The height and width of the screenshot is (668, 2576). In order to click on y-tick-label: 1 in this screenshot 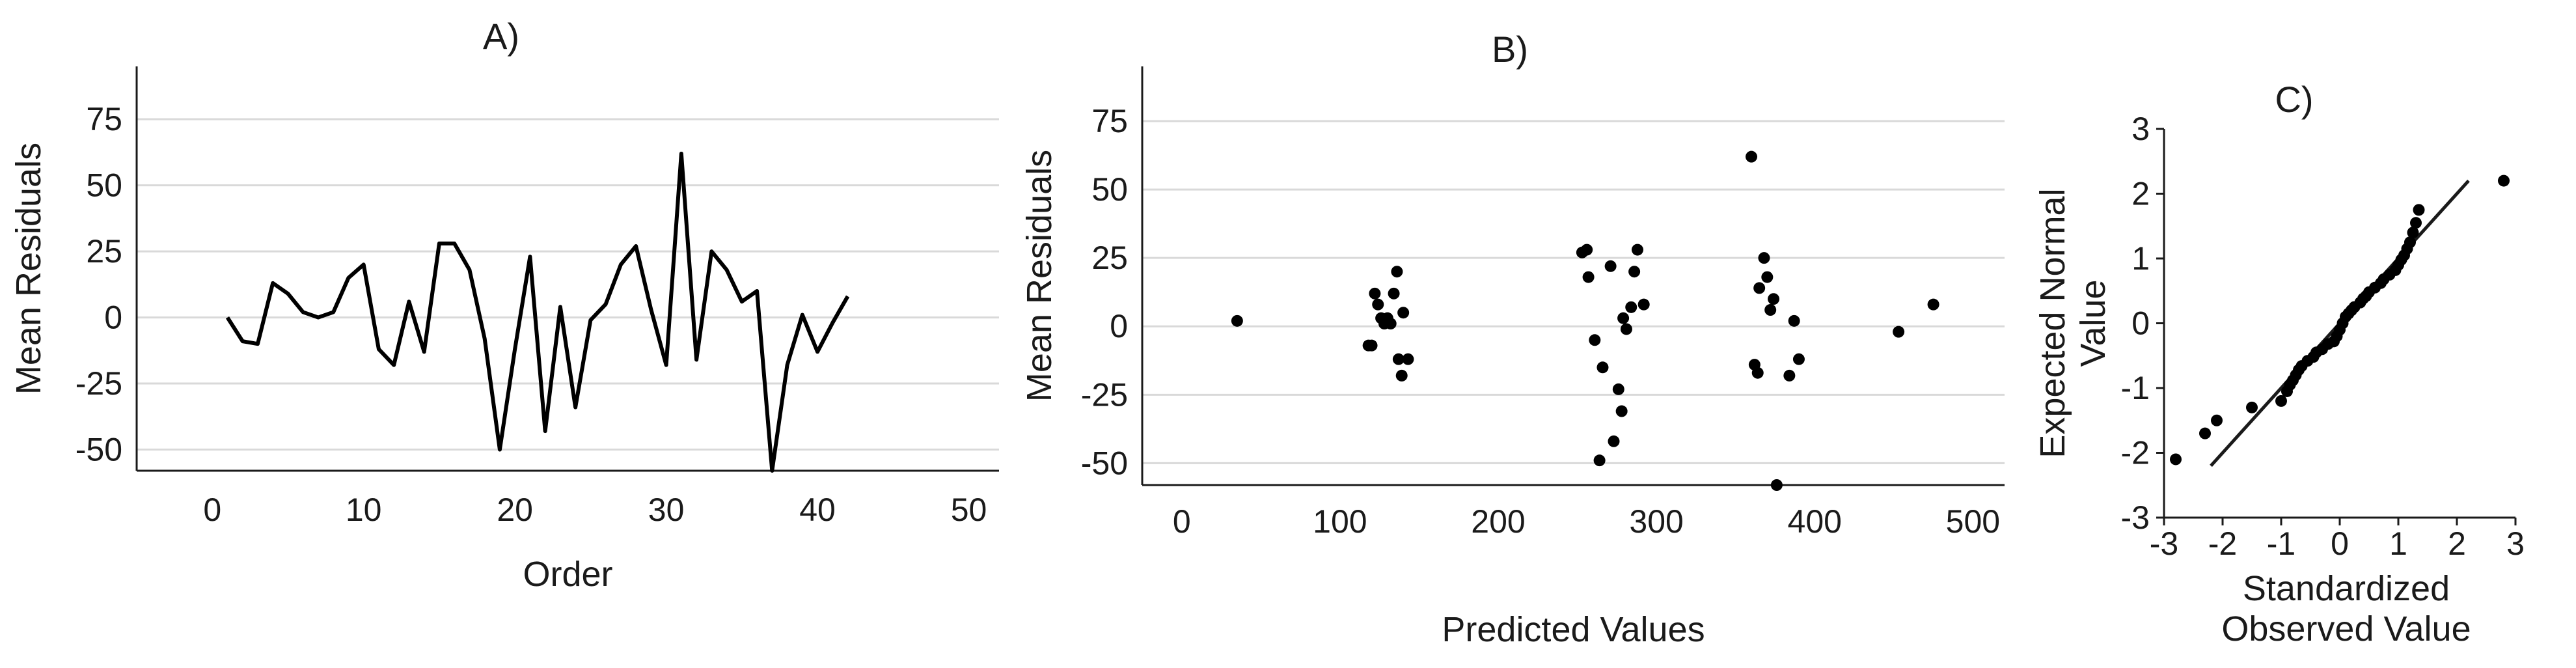, I will do `click(2140, 258)`.